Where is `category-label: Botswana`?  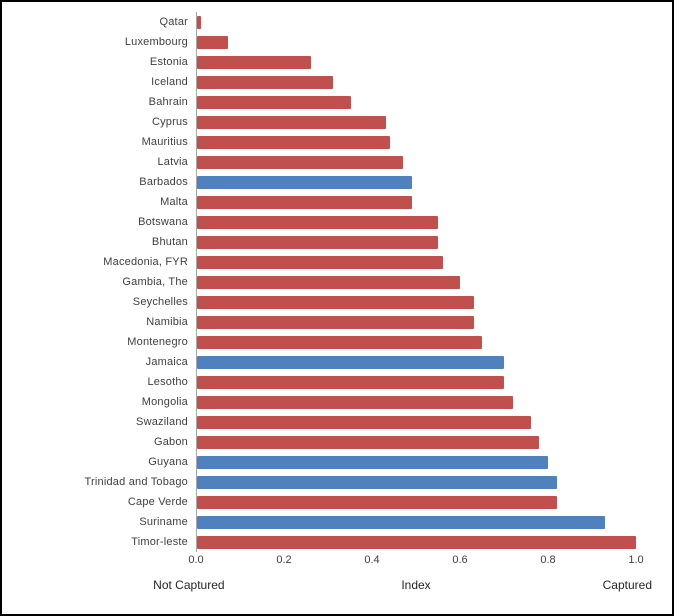
category-label: Botswana is located at coordinates (163, 222).